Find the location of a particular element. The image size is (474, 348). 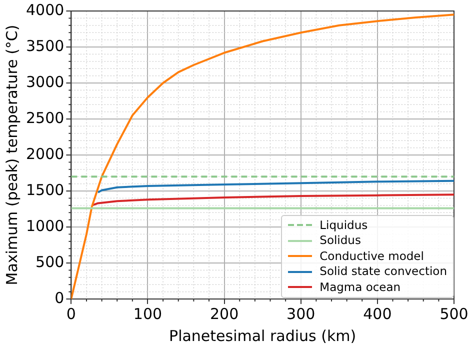

x-tick-label: 500 is located at coordinates (454, 313).